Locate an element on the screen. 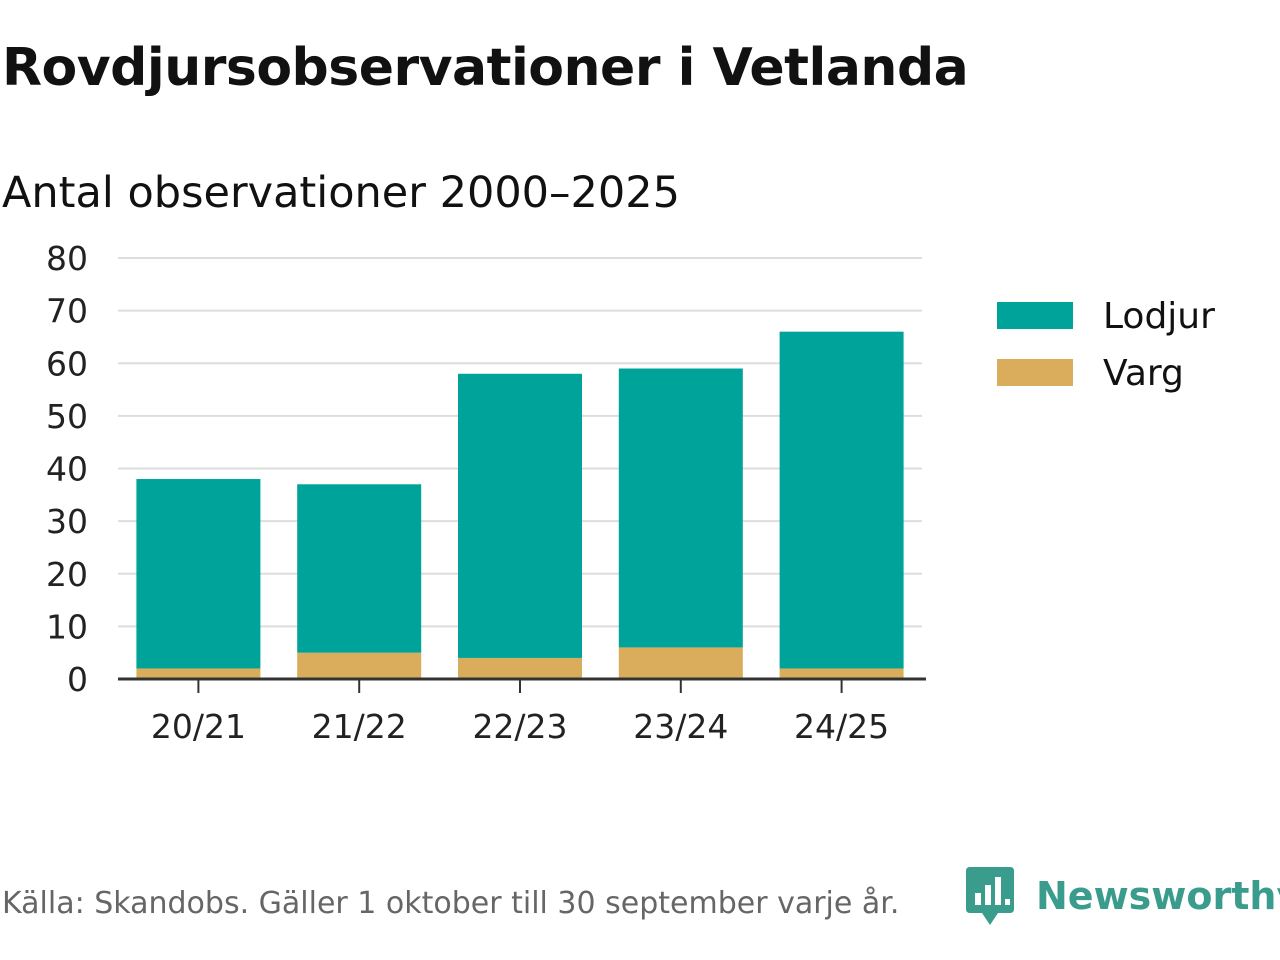  x-axis is located at coordinates (522, 685).